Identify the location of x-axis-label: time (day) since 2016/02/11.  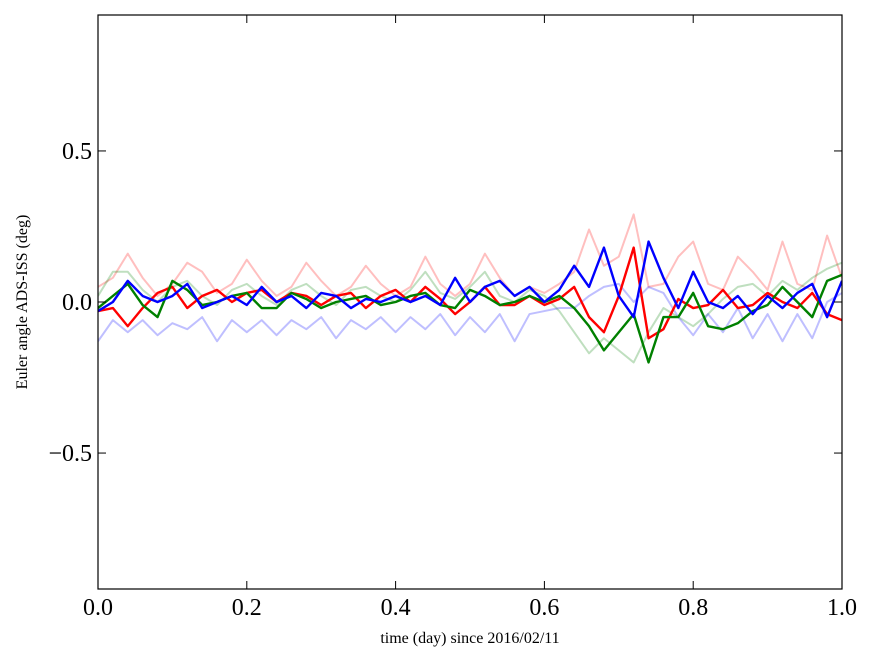
(469, 638).